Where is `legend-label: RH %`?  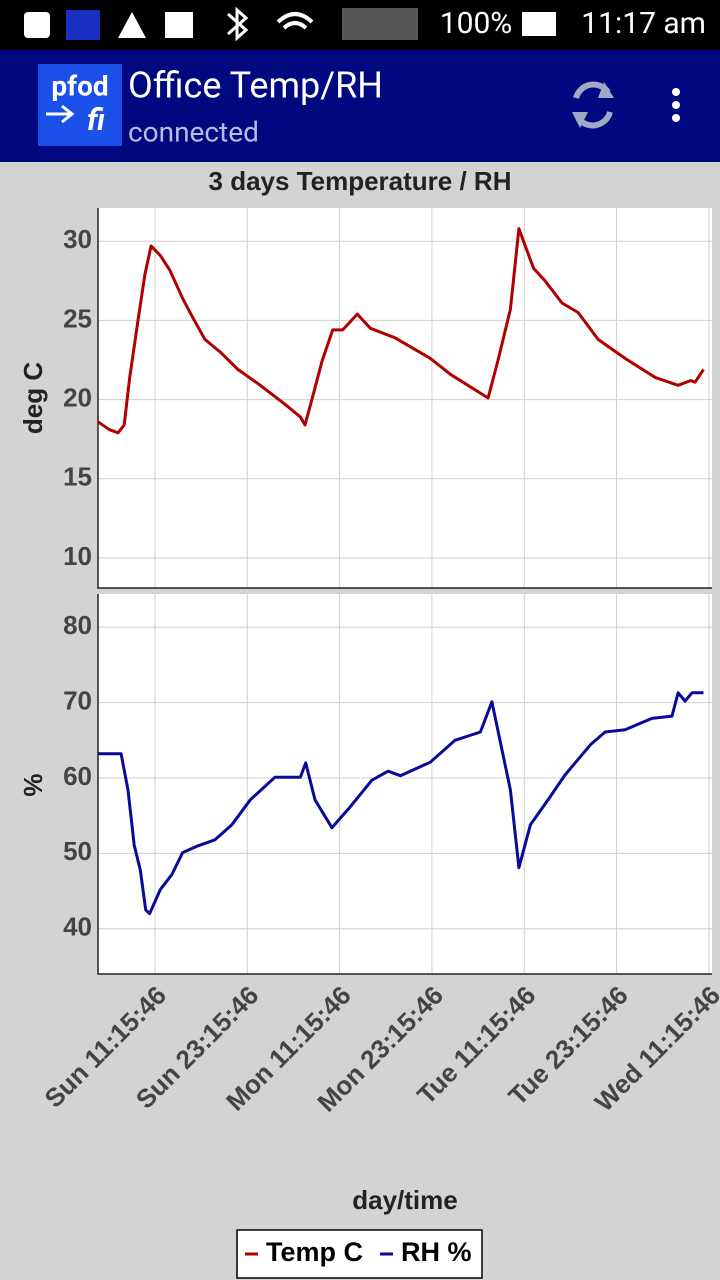 legend-label: RH % is located at coordinates (436, 1252).